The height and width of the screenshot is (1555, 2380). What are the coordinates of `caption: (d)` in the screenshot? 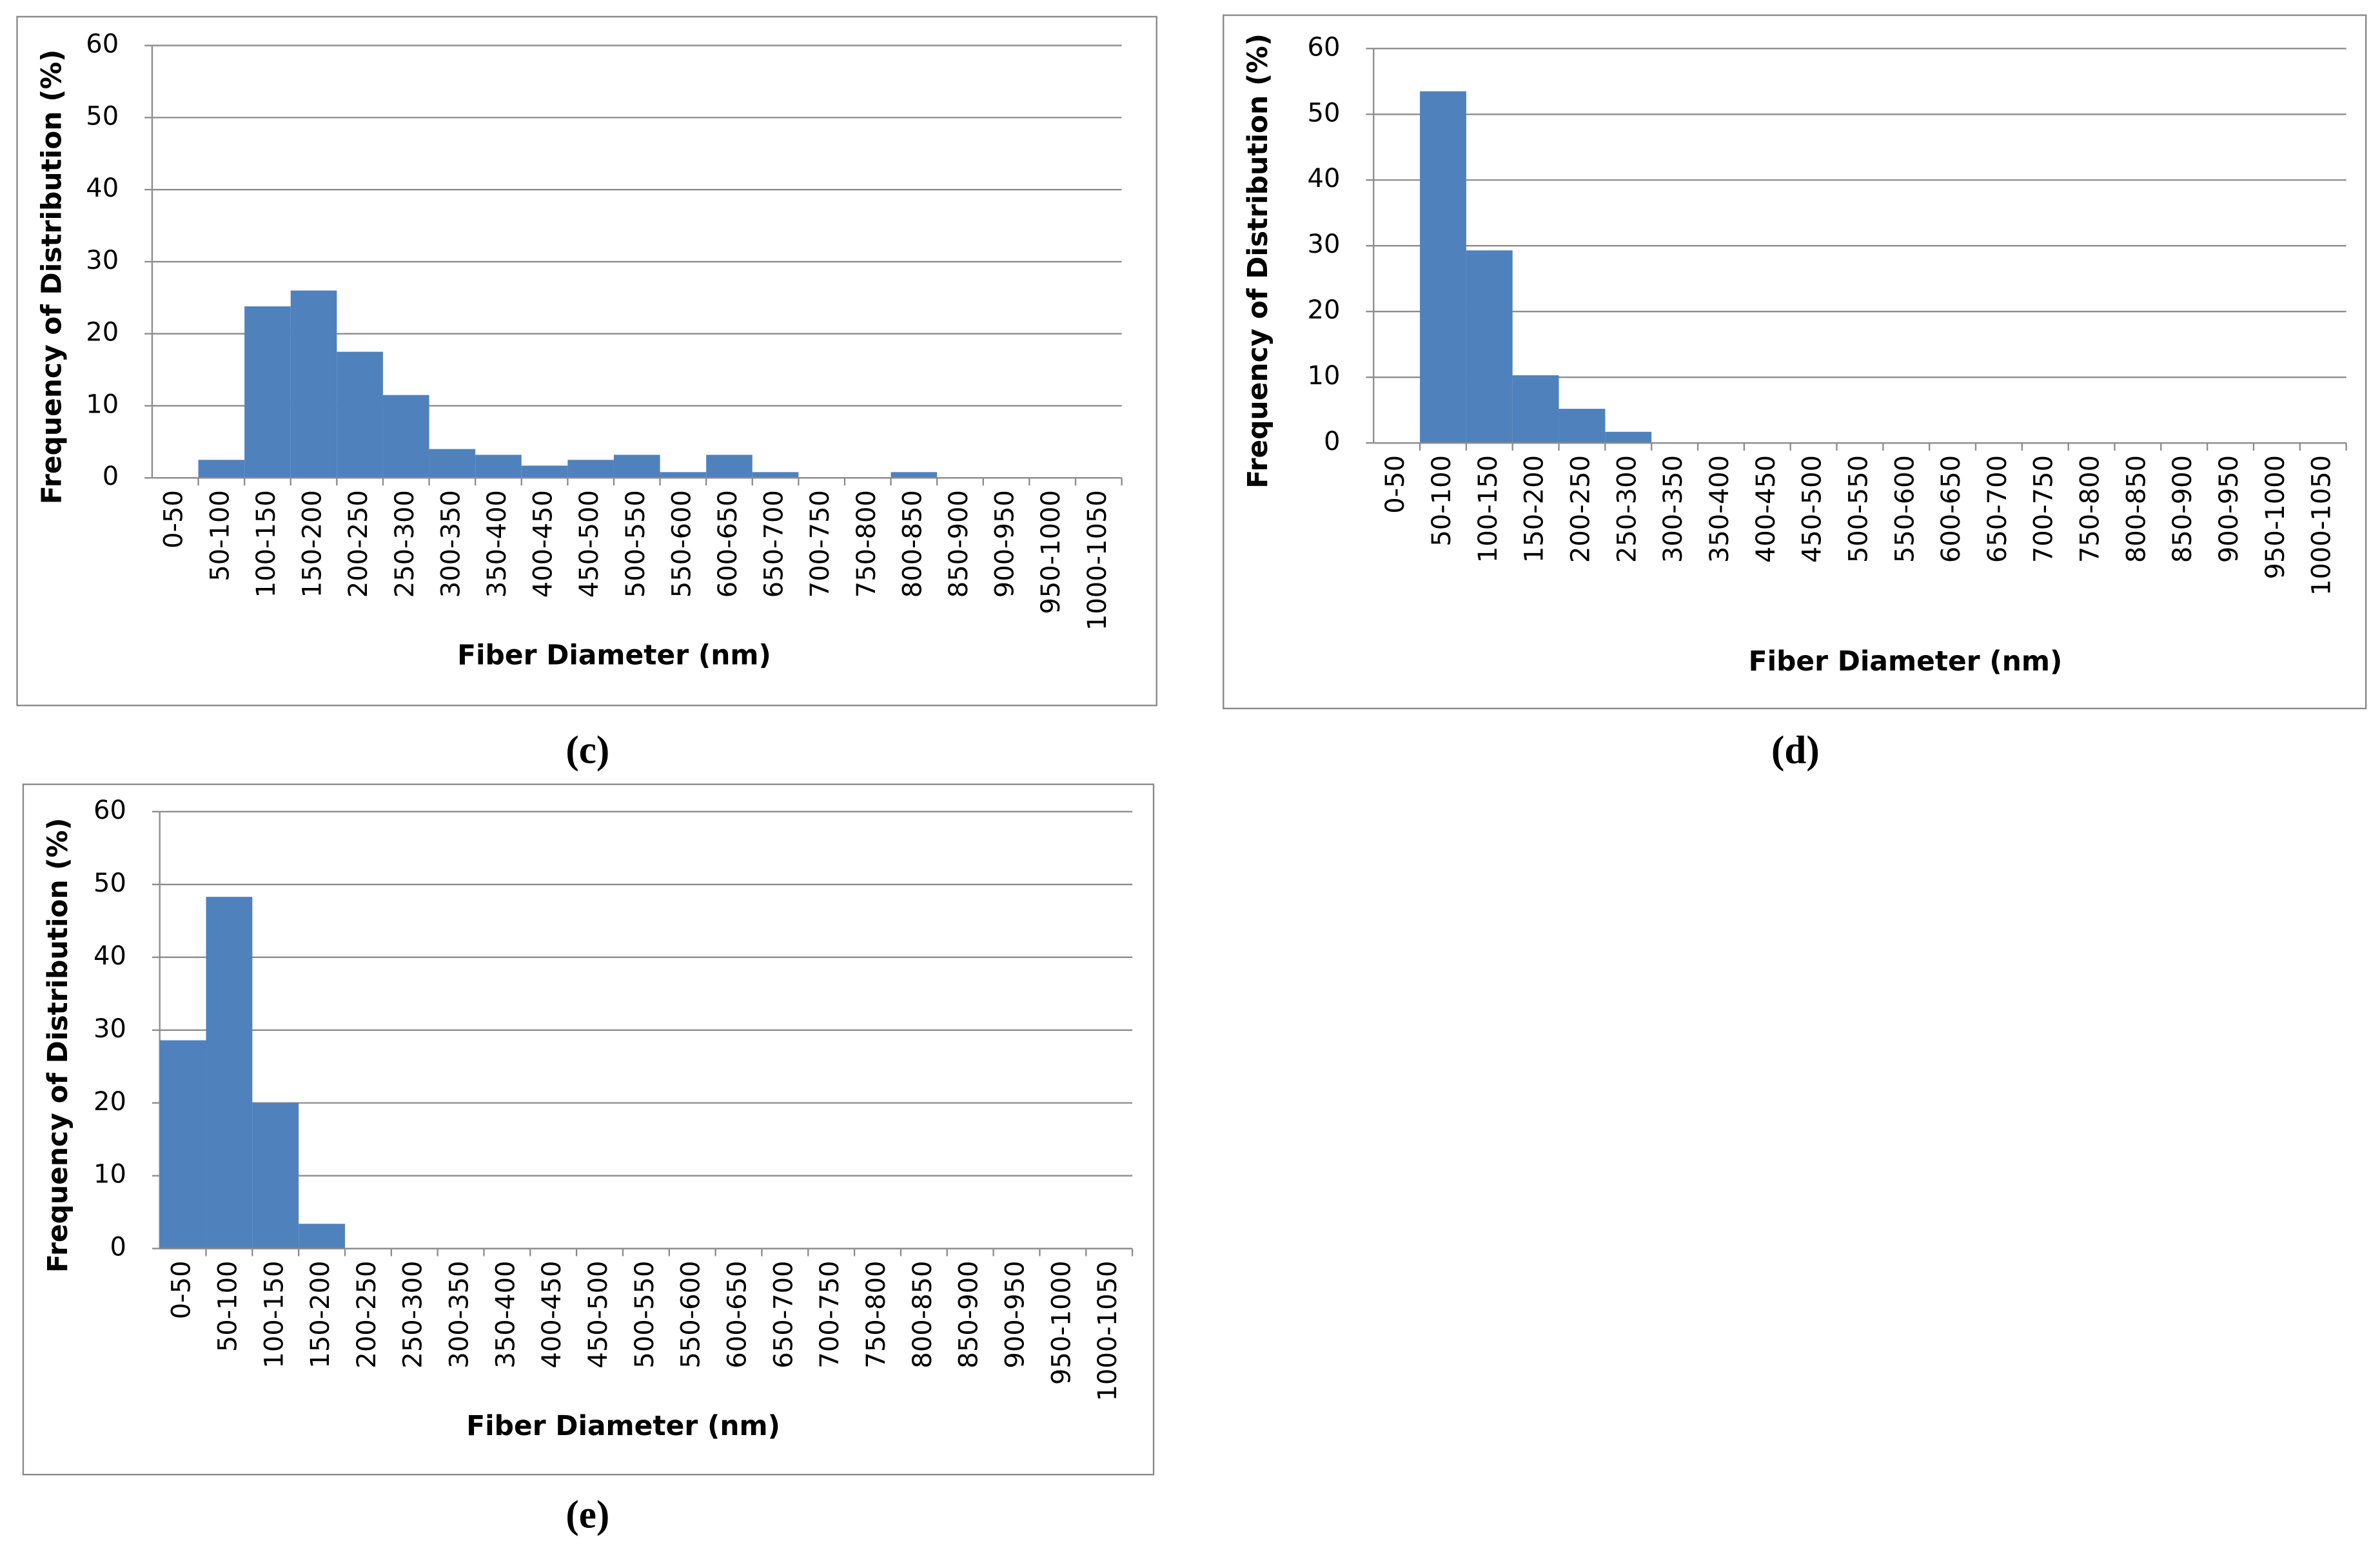 It's located at (1795, 750).